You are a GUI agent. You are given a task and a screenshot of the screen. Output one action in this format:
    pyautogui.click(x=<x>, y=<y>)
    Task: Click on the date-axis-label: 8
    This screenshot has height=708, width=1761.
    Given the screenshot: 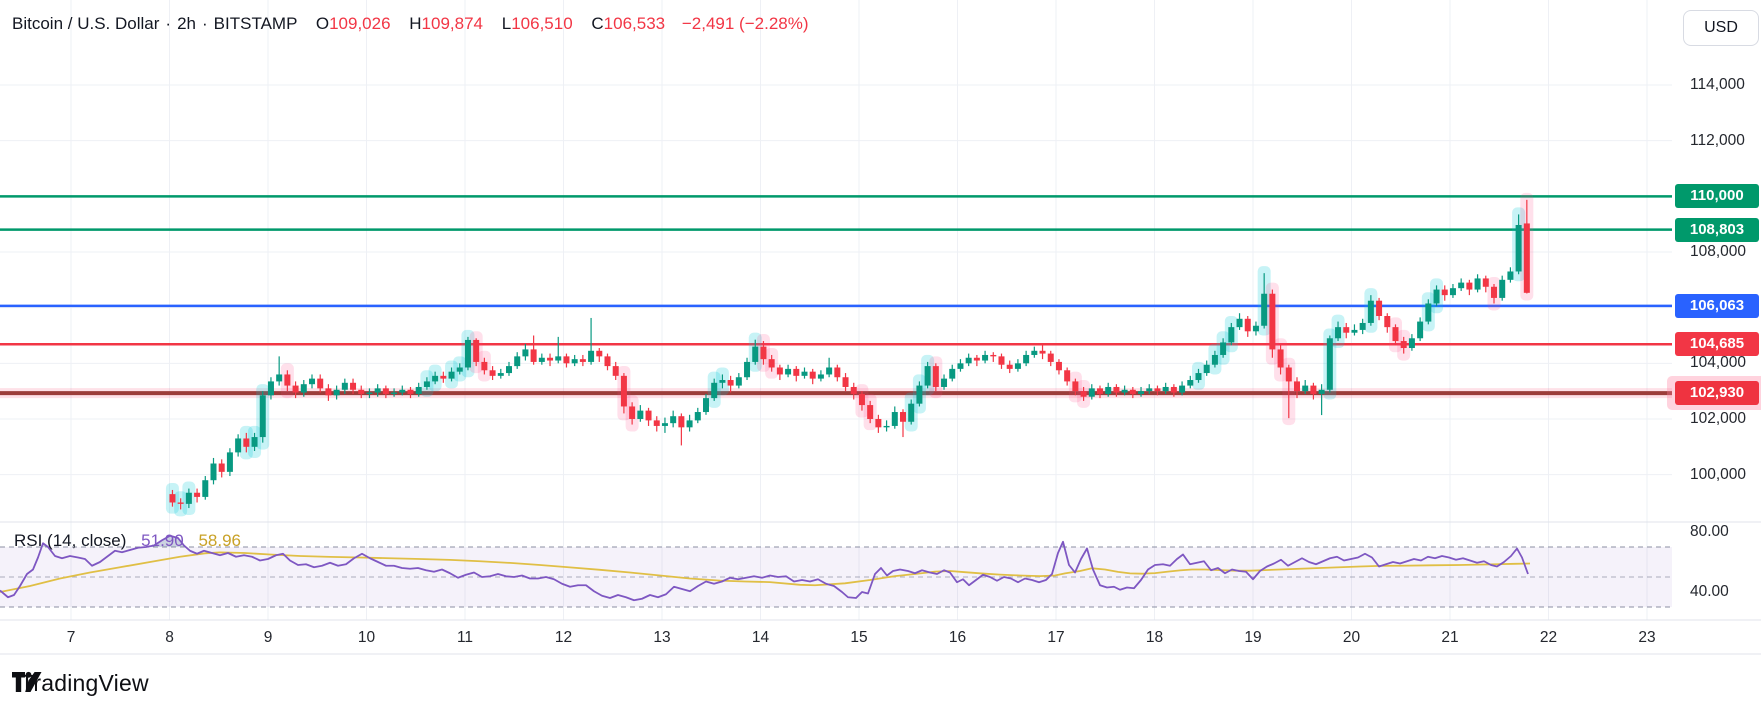 What is the action you would take?
    pyautogui.click(x=169, y=637)
    